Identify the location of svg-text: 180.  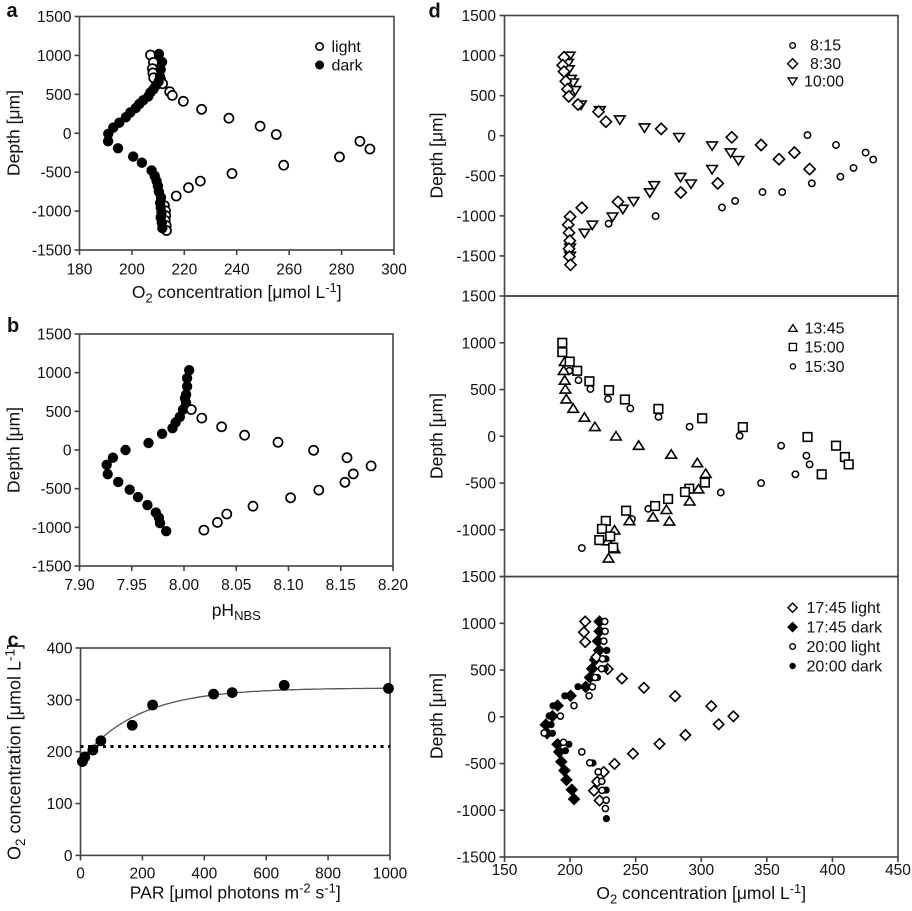
(80, 270).